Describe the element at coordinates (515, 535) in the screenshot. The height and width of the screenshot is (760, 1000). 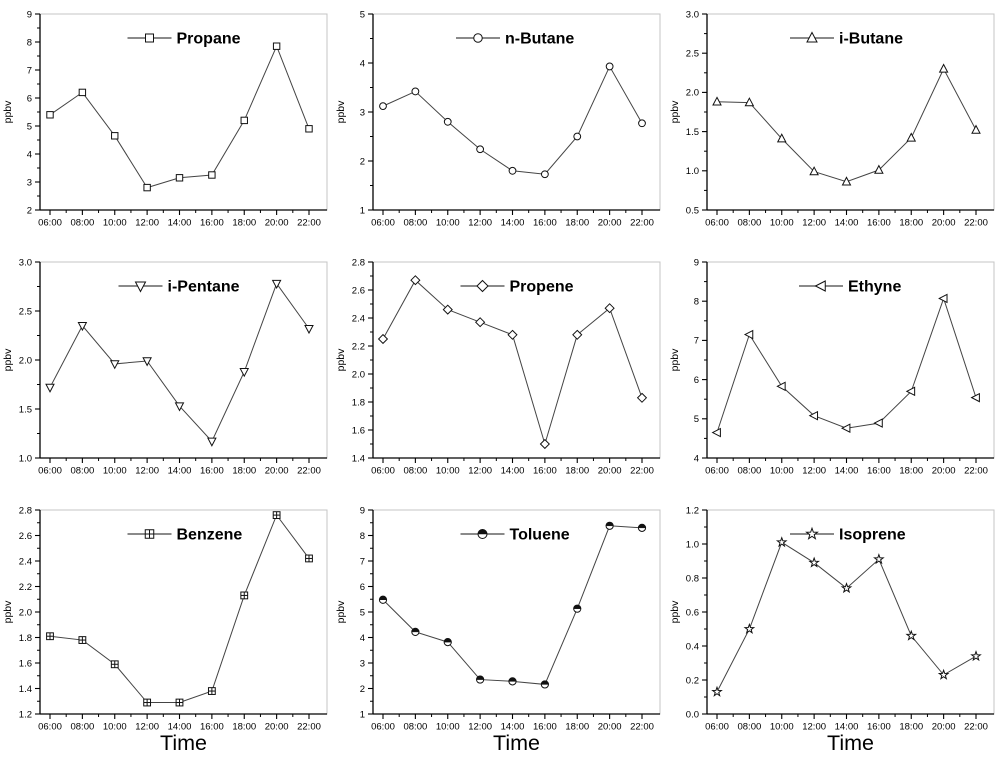
I see `legend: Toluene` at that location.